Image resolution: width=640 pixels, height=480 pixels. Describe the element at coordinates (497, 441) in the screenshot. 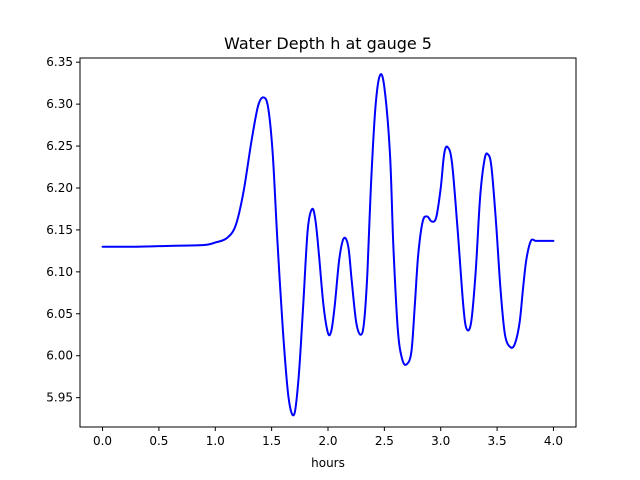

I see `x-tick-label: 3.5` at that location.